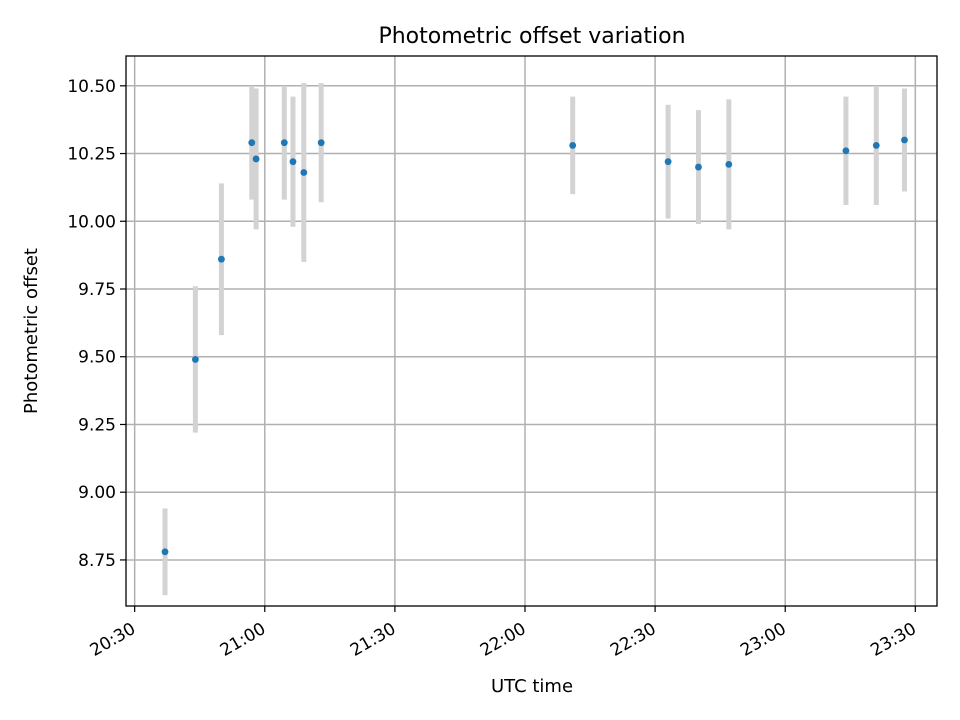  What do you see at coordinates (113, 640) in the screenshot?
I see `x-tick-label: 20:30` at bounding box center [113, 640].